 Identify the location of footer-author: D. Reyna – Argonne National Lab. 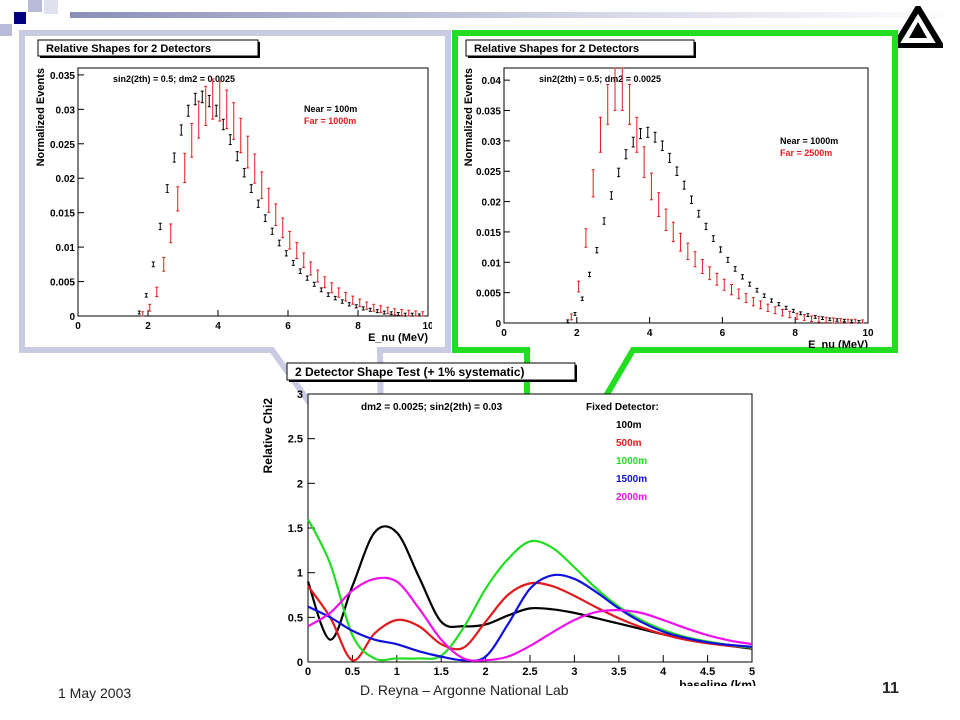
(464, 690).